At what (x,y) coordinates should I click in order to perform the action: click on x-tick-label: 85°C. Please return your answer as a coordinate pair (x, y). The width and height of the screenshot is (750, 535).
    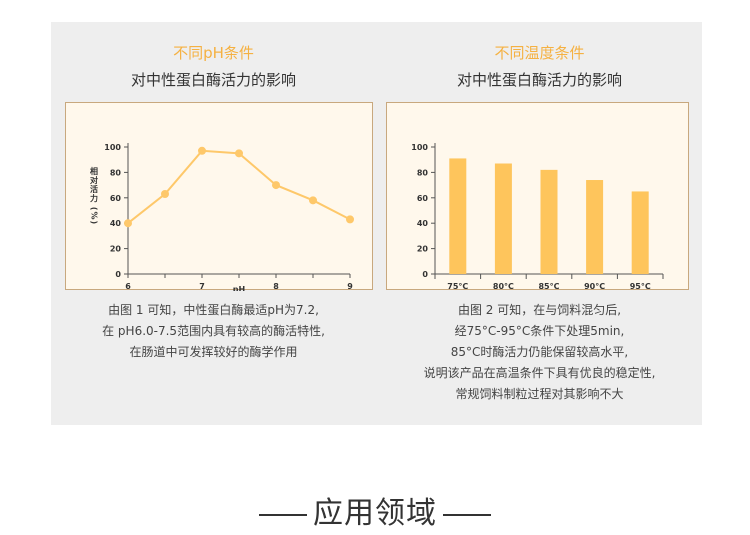
    Looking at the image, I should click on (548, 286).